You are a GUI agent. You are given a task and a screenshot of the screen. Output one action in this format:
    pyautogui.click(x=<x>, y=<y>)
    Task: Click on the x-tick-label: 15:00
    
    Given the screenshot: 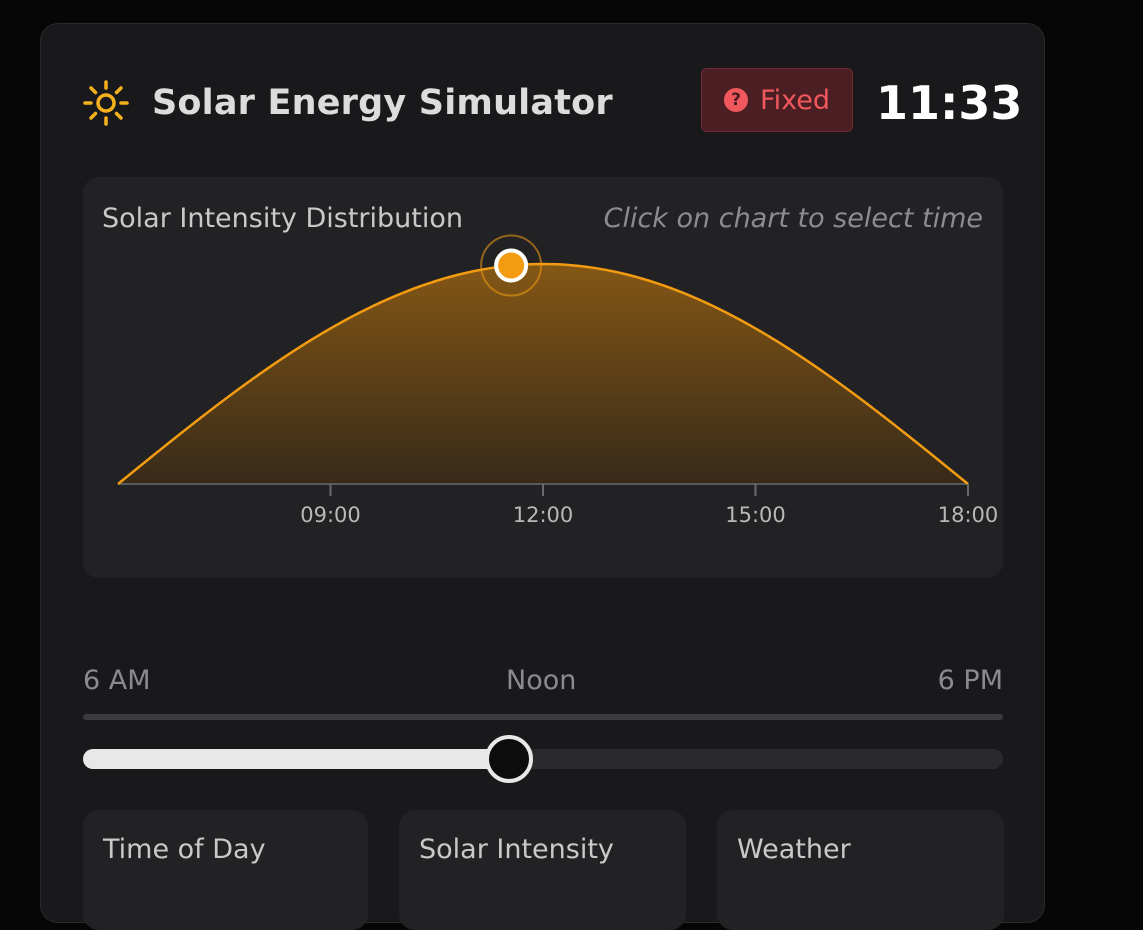 What is the action you would take?
    pyautogui.click(x=755, y=515)
    